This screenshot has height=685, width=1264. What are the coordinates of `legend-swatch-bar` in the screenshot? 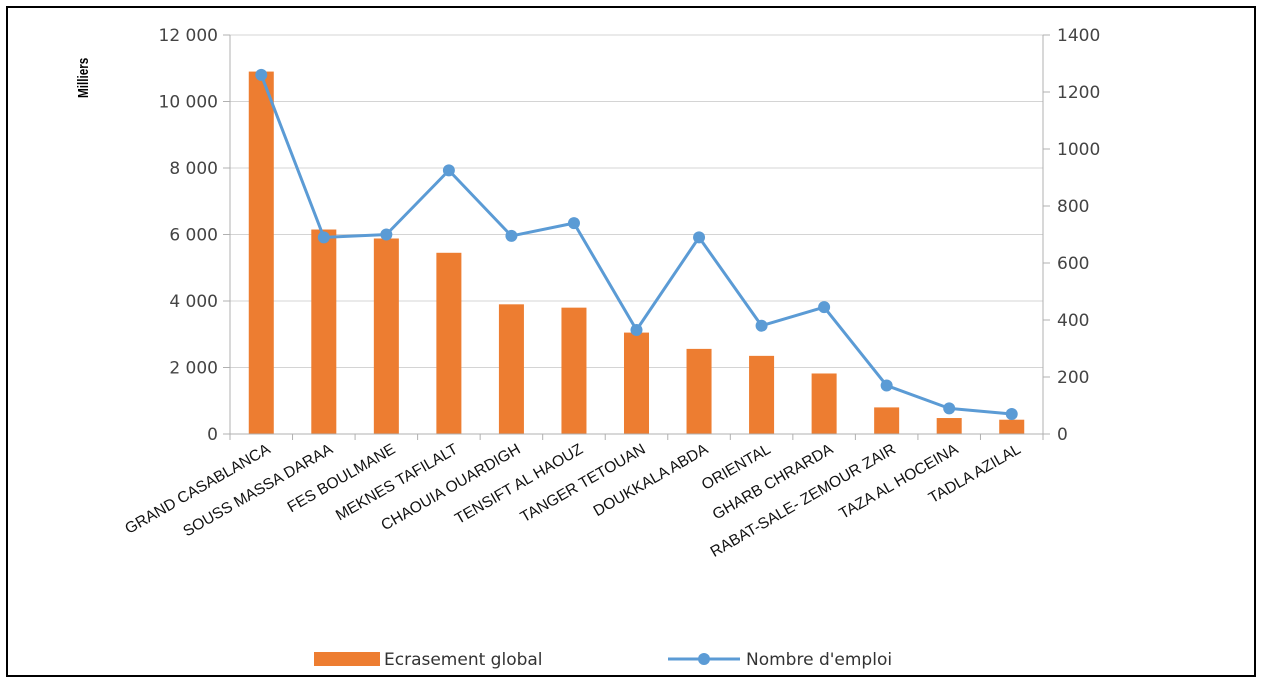 It's located at (347, 659).